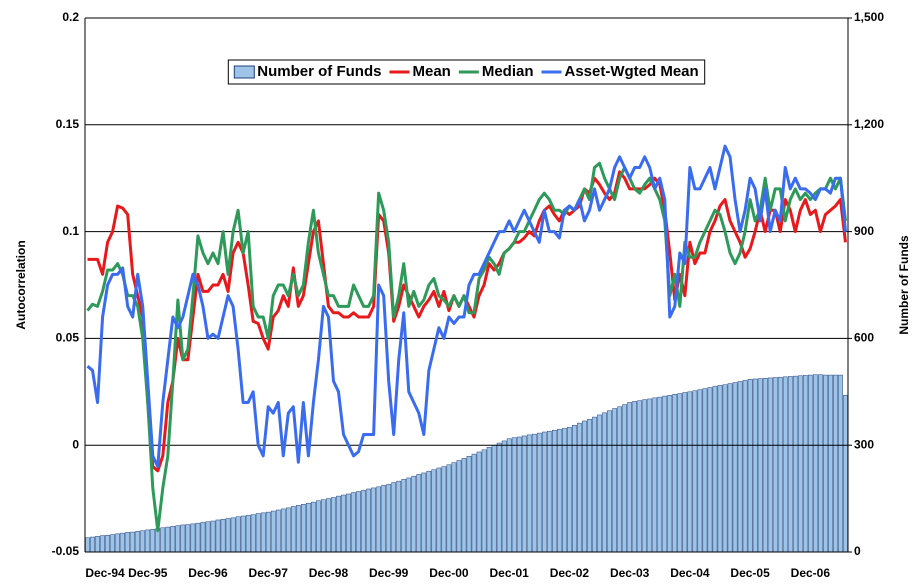 The image size is (924, 584). I want to click on y-tick-label: 0, so click(75, 444).